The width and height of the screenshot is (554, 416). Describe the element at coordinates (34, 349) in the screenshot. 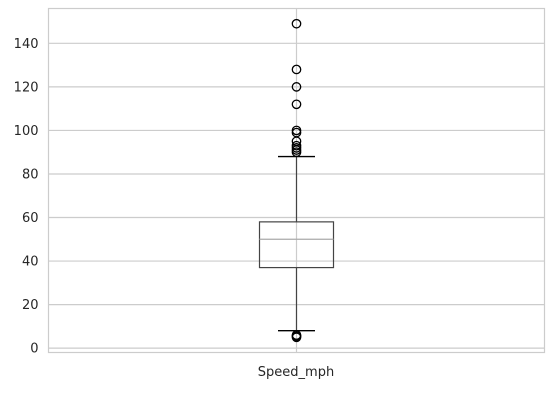

I see `y-tick-label: 0` at that location.